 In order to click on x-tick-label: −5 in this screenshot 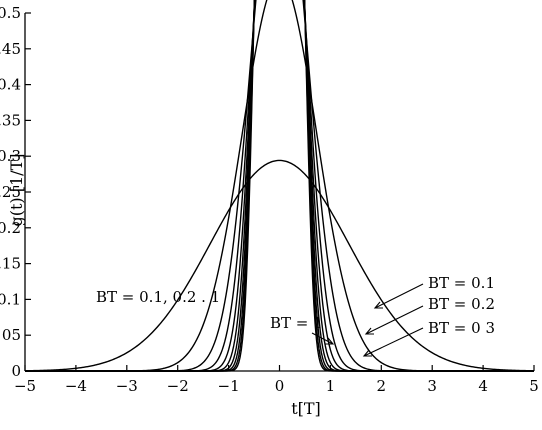, I will do `click(25, 386)`.